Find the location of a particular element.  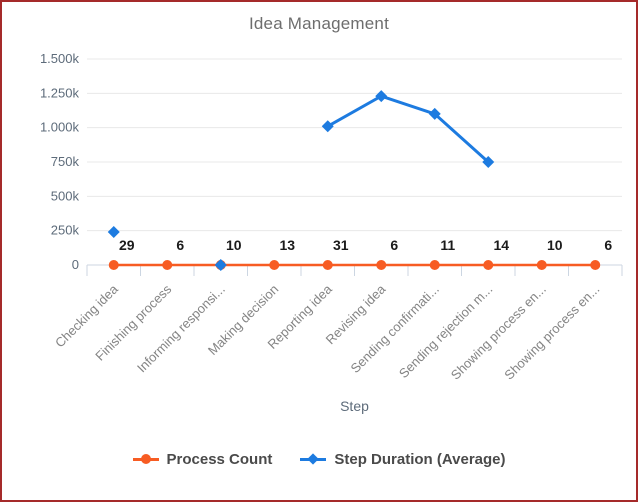

series-line is located at coordinates (408, 129).